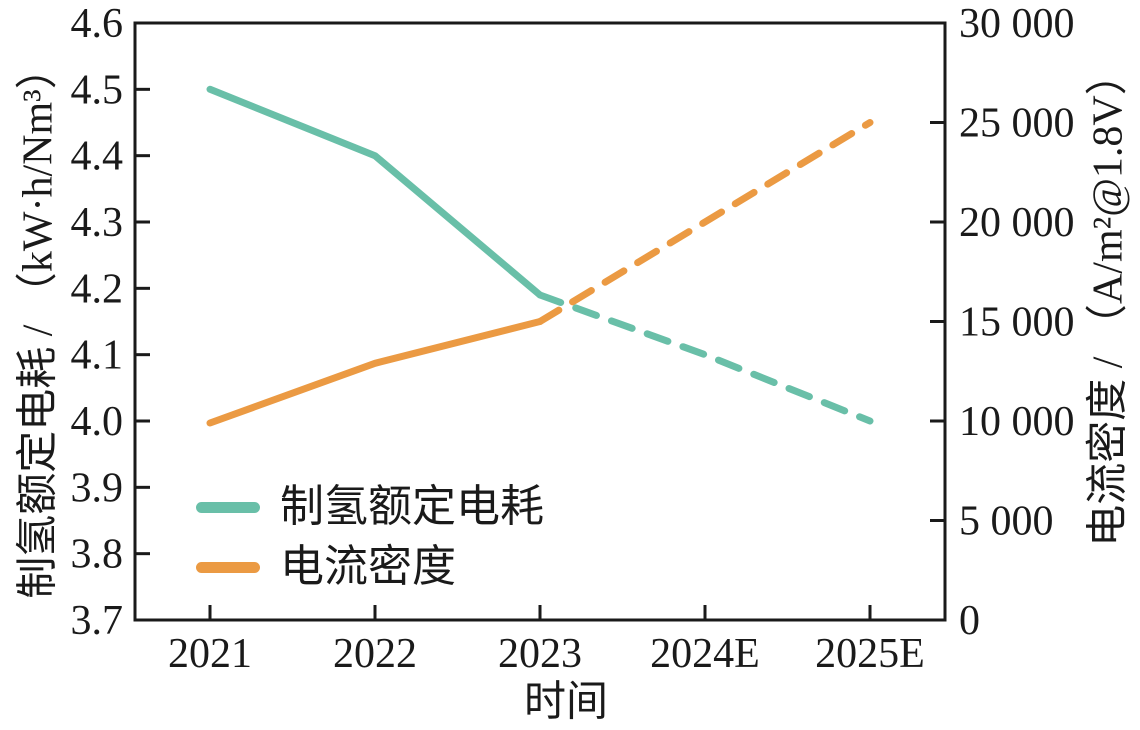 Image resolution: width=1140 pixels, height=730 pixels. Describe the element at coordinates (1017, 323) in the screenshot. I see `right-axis-tick-label: 15 000` at that location.